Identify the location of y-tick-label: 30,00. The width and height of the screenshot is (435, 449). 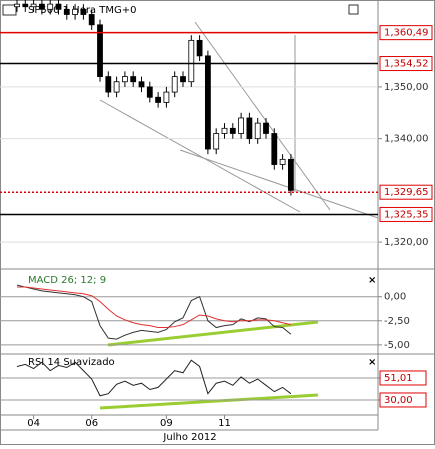
(398, 400).